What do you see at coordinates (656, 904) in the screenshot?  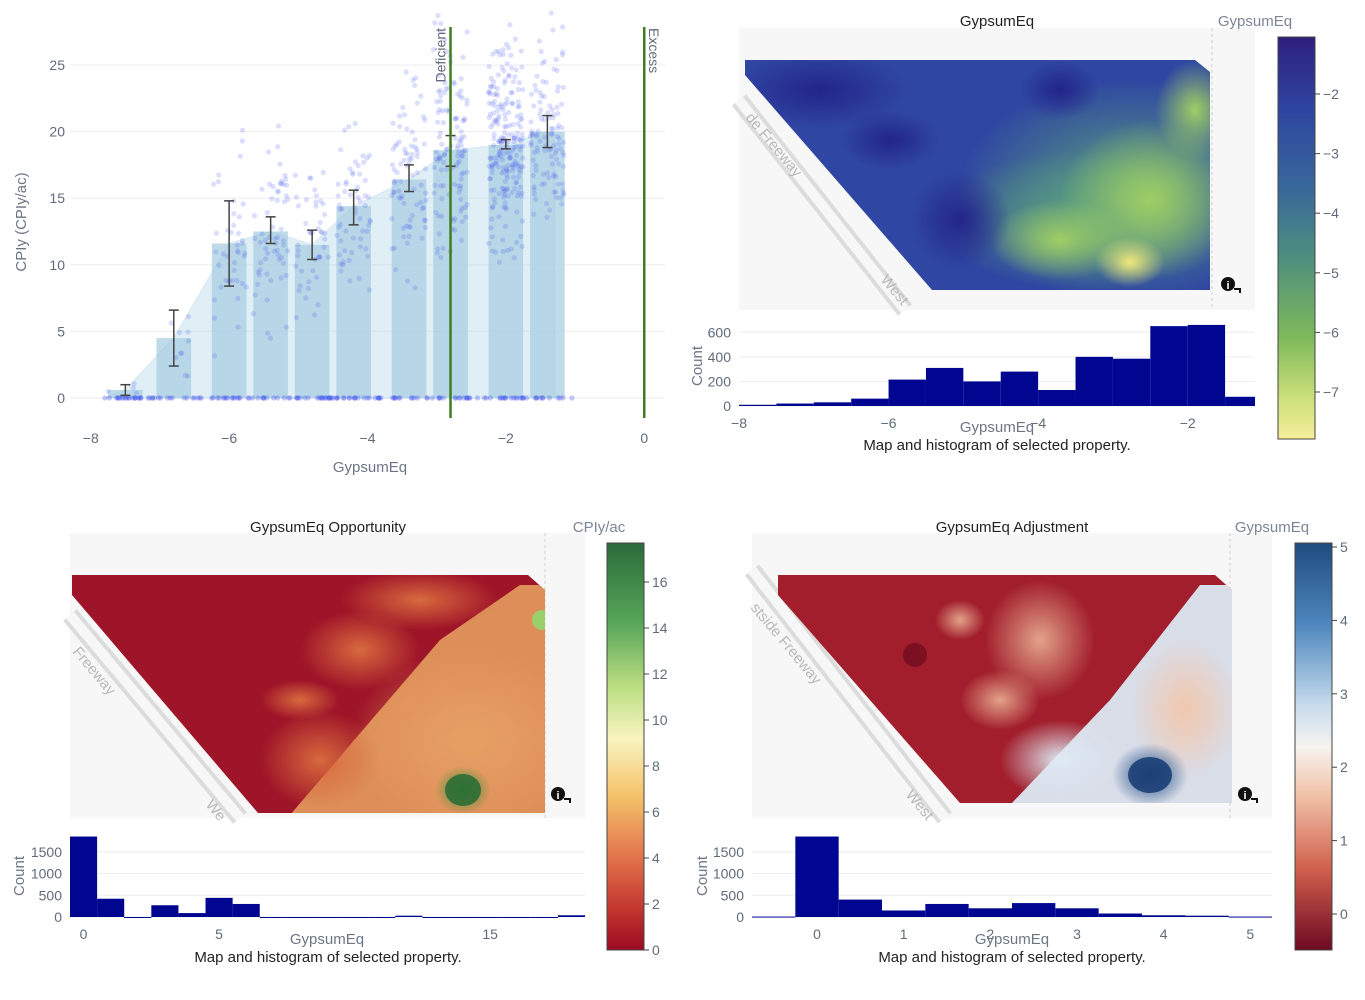 I see `colorbar-tick-label: 2` at bounding box center [656, 904].